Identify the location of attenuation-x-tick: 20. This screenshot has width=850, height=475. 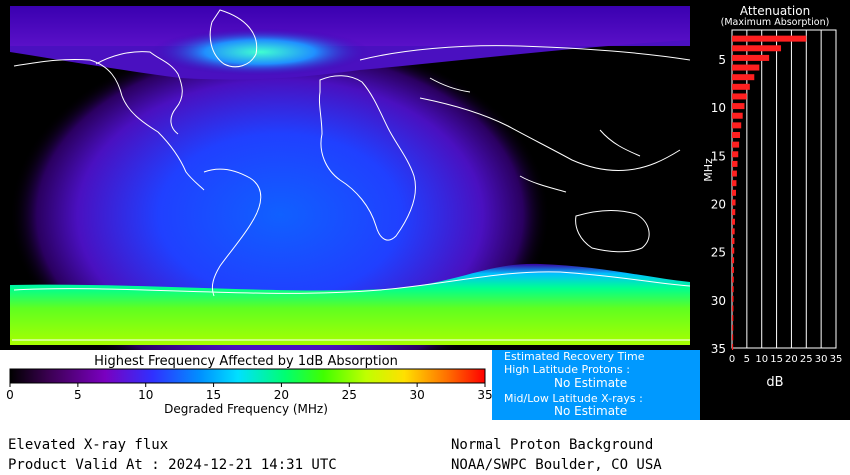
(791, 359).